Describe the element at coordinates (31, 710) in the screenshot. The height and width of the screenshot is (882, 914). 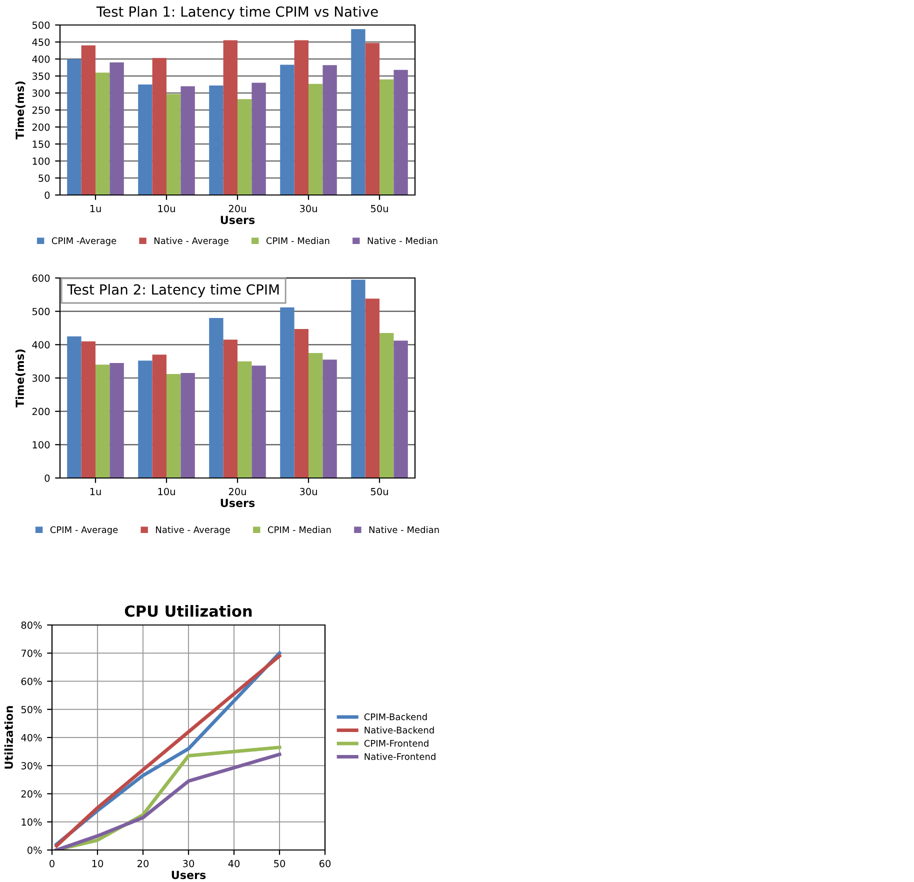
I see `y-tick-label: 50%` at that location.